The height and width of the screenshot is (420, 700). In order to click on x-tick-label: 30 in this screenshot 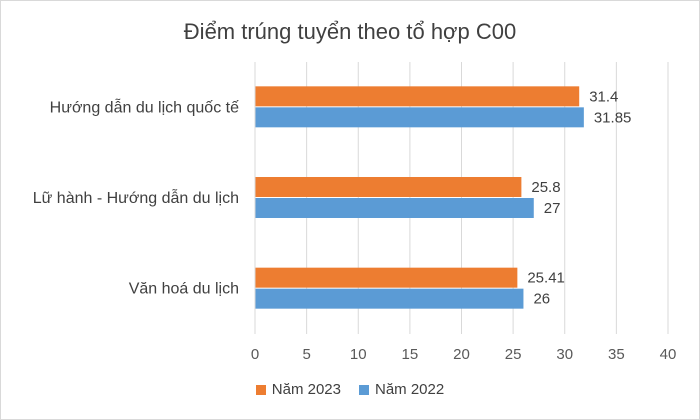, I will do `click(564, 354)`.